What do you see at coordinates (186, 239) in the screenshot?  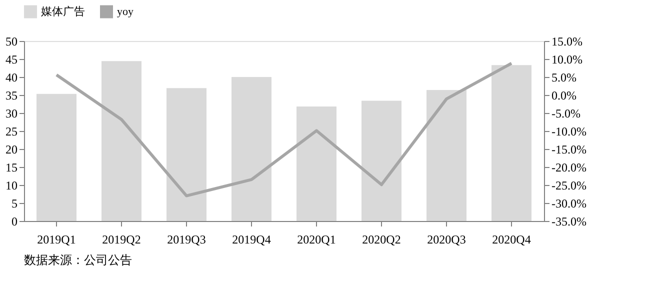 I see `x-tick-label: 2019Q3` at bounding box center [186, 239].